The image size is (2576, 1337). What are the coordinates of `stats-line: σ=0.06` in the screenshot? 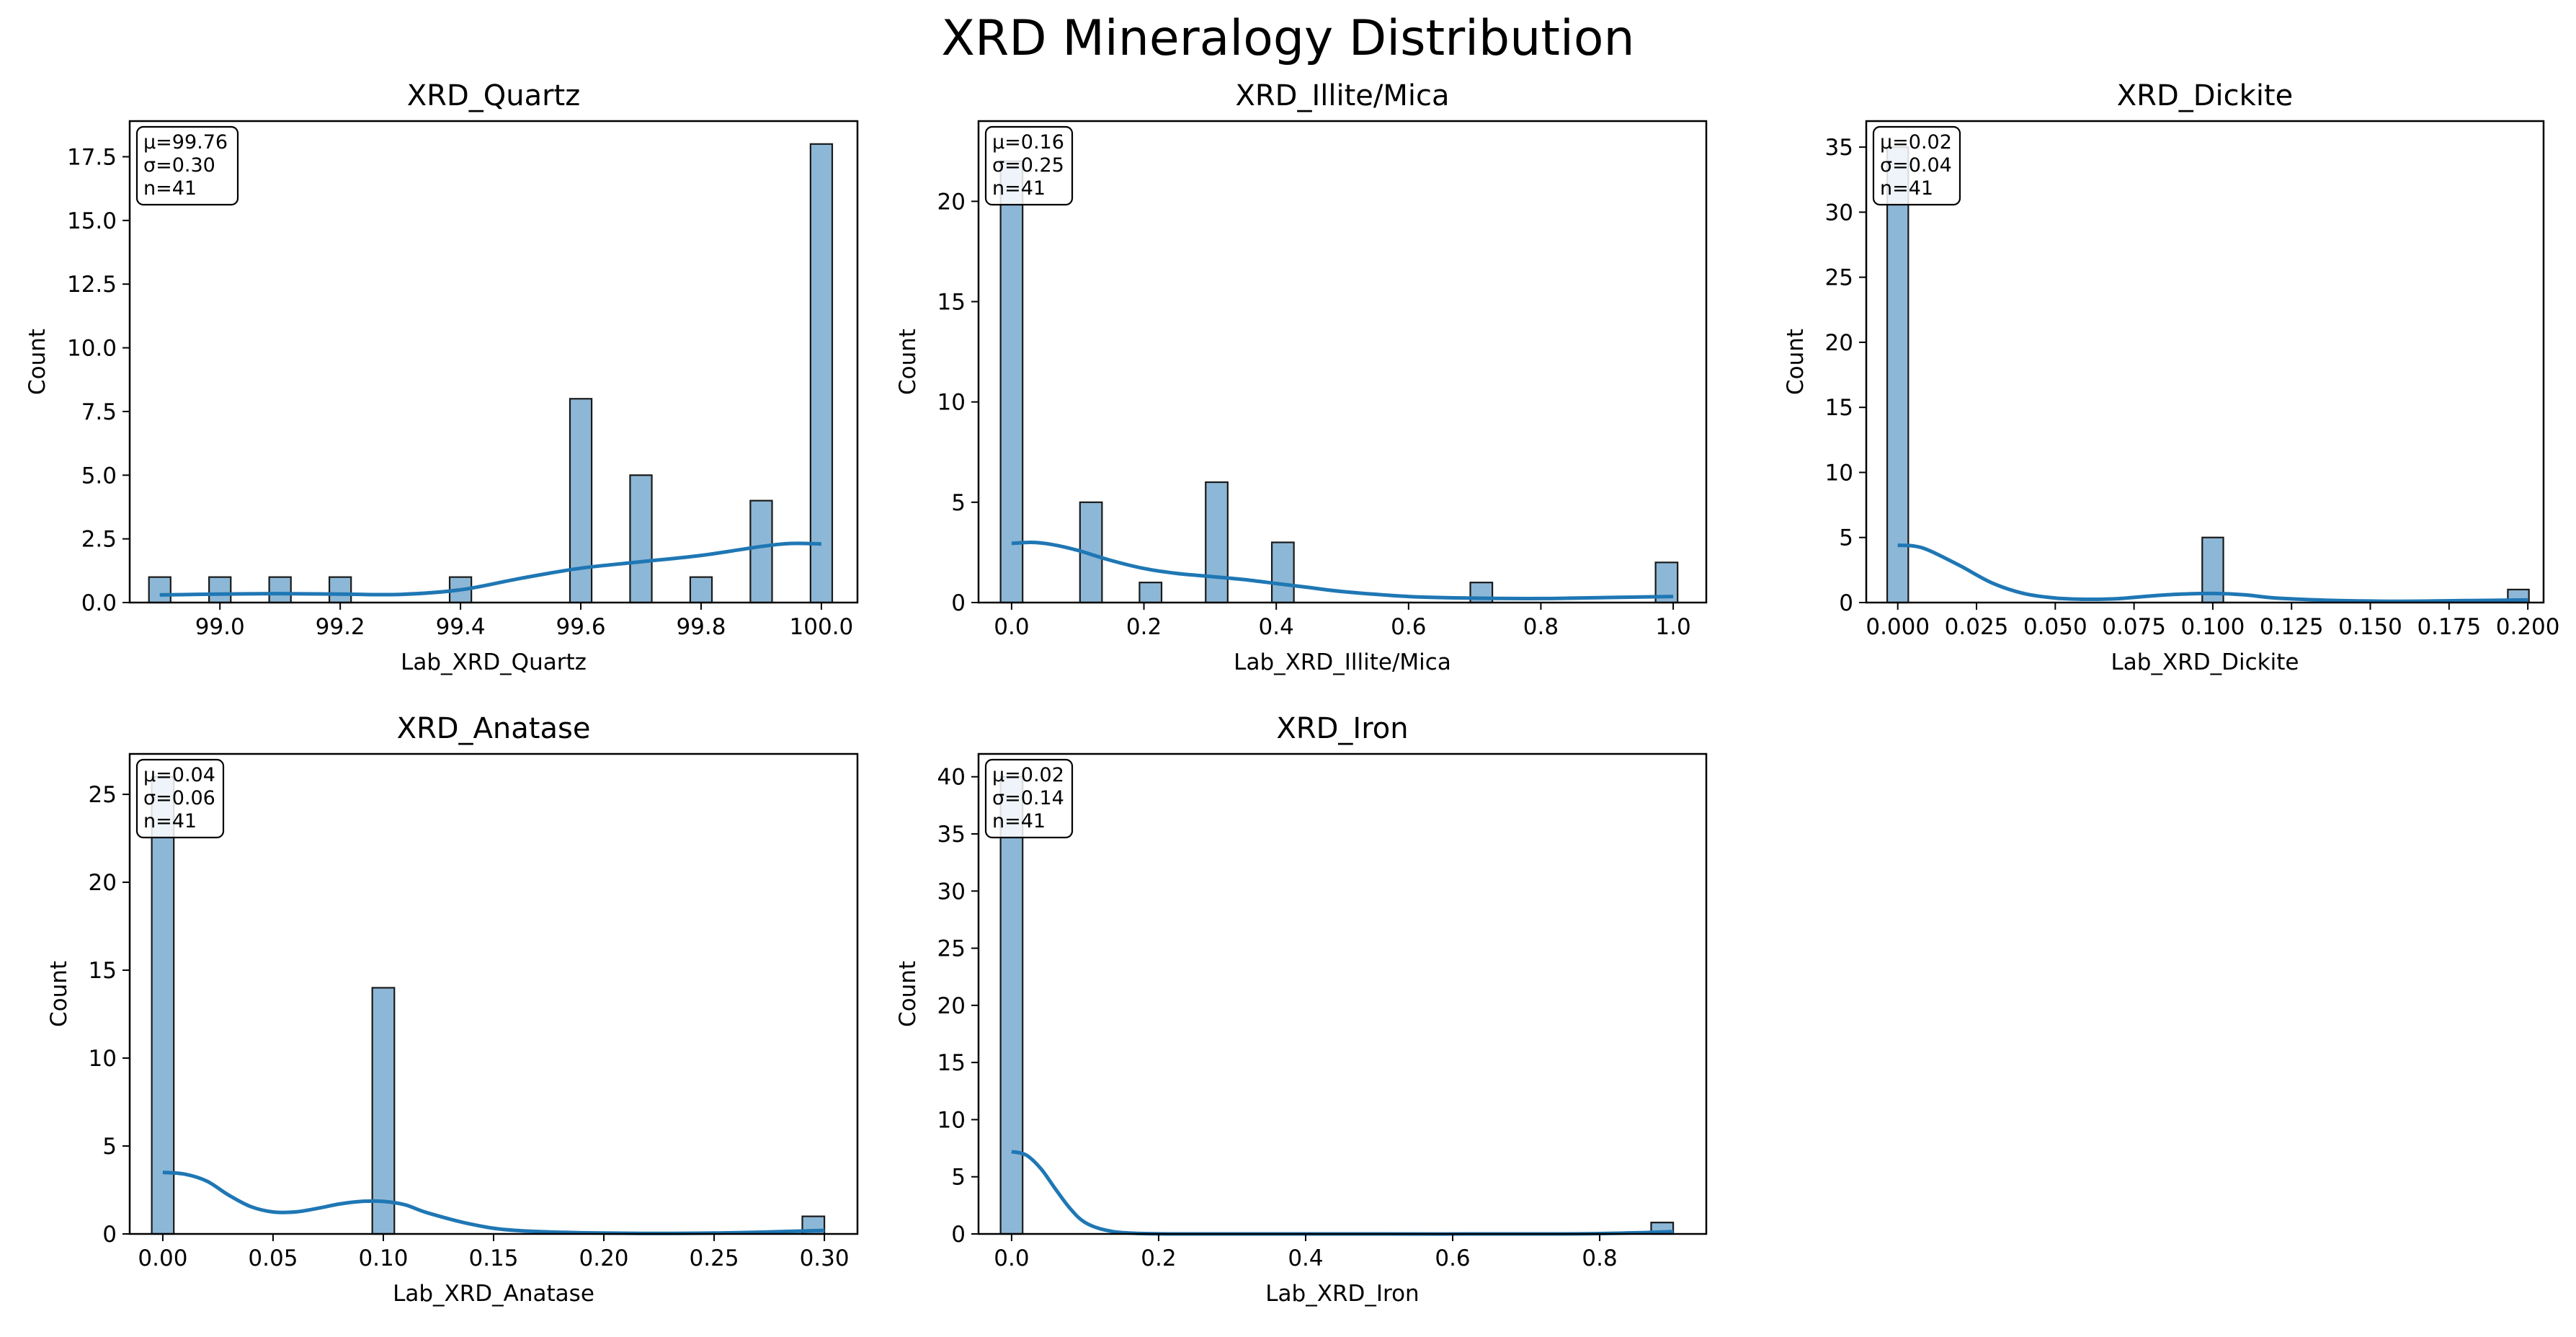 It's located at (179, 798).